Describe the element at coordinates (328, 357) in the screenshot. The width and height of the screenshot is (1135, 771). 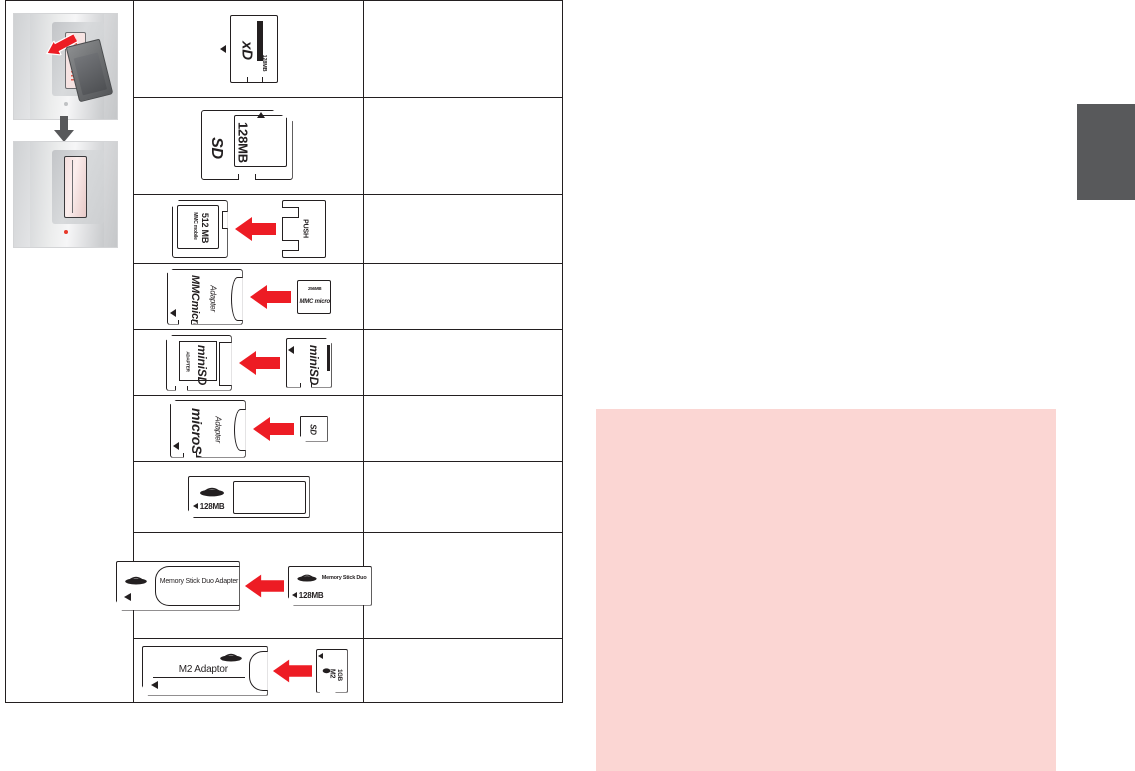
I see `minisd-contact-strip` at that location.